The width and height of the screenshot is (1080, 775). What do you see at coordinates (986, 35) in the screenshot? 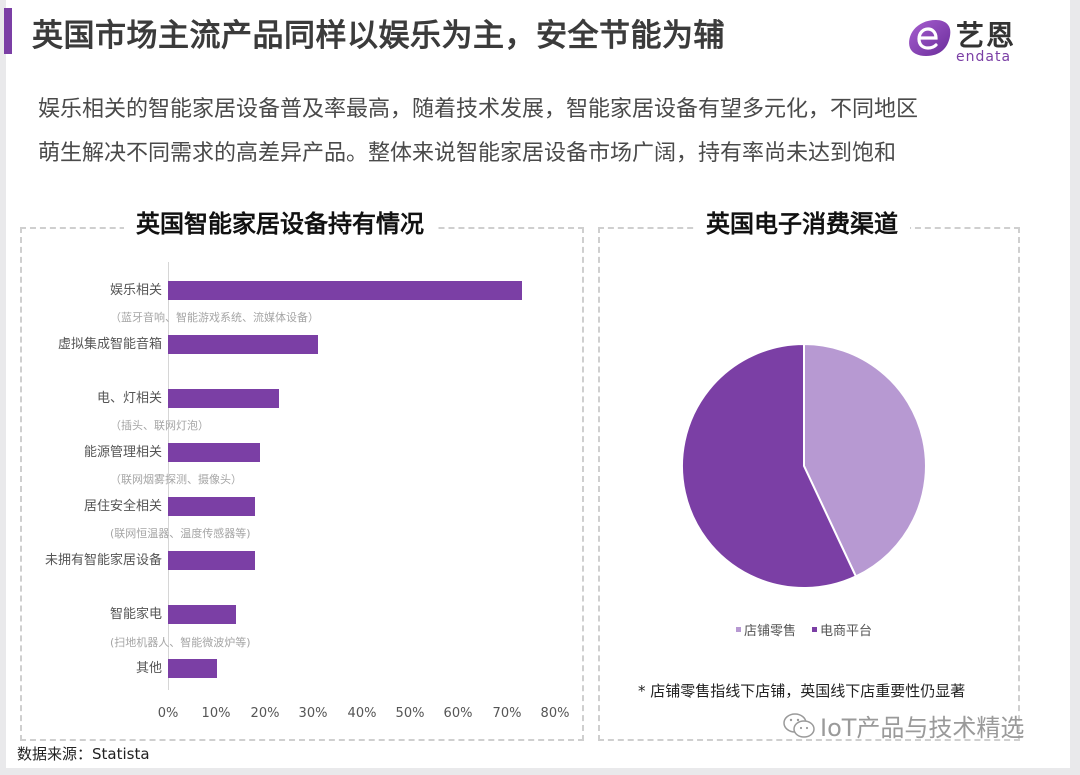
I see `logo-name-cn: 艺恩` at bounding box center [986, 35].